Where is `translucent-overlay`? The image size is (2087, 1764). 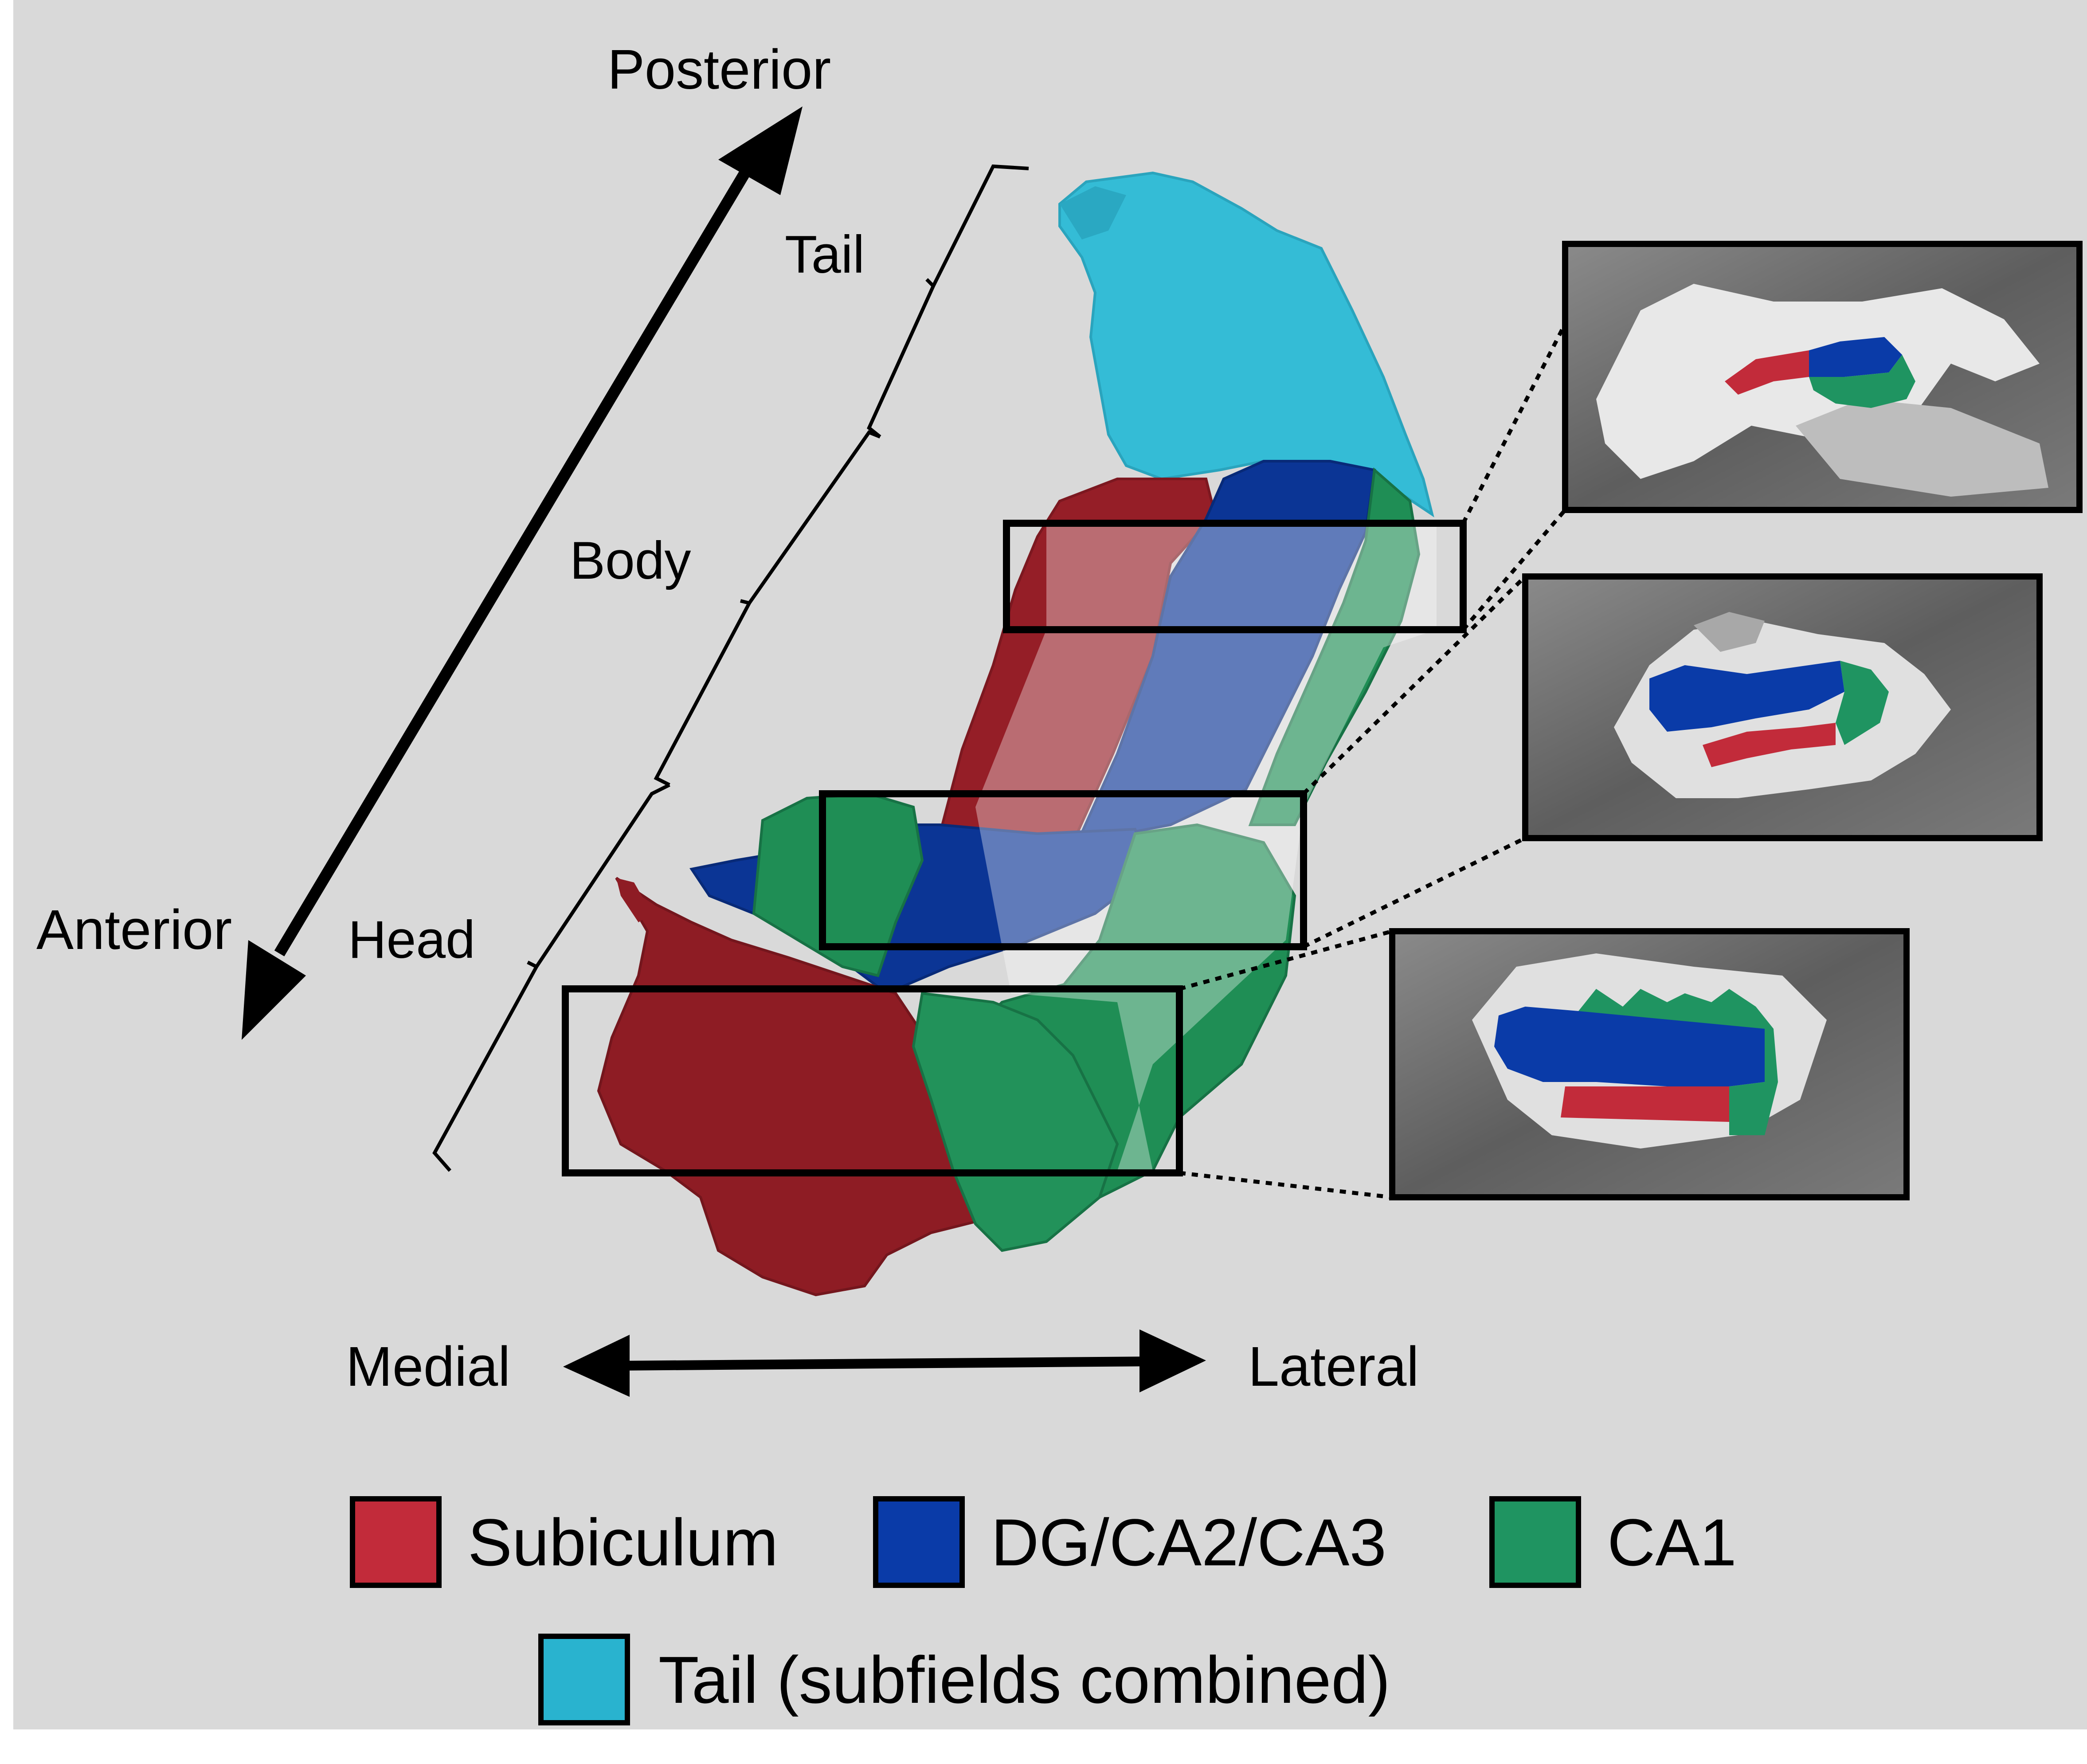 translucent-overlay is located at coordinates (1206, 847).